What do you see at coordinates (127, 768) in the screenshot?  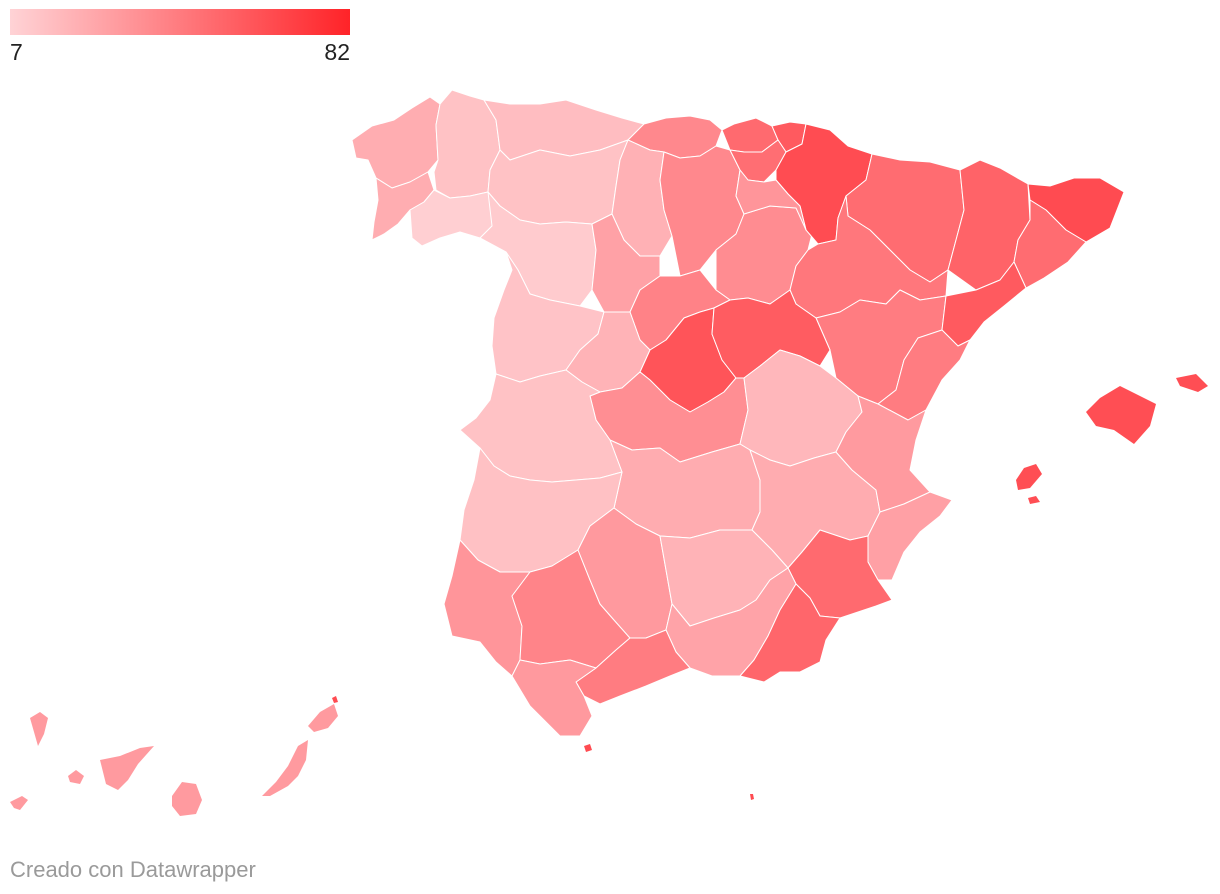 I see `region-tenerife` at bounding box center [127, 768].